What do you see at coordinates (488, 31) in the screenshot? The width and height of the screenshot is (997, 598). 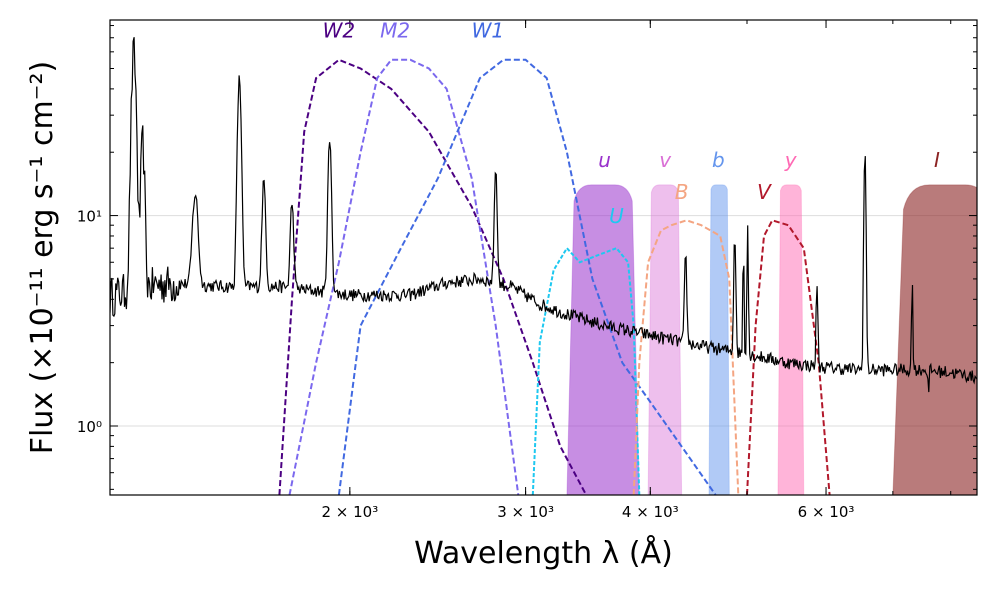 I see `label-W1: W1` at bounding box center [488, 31].